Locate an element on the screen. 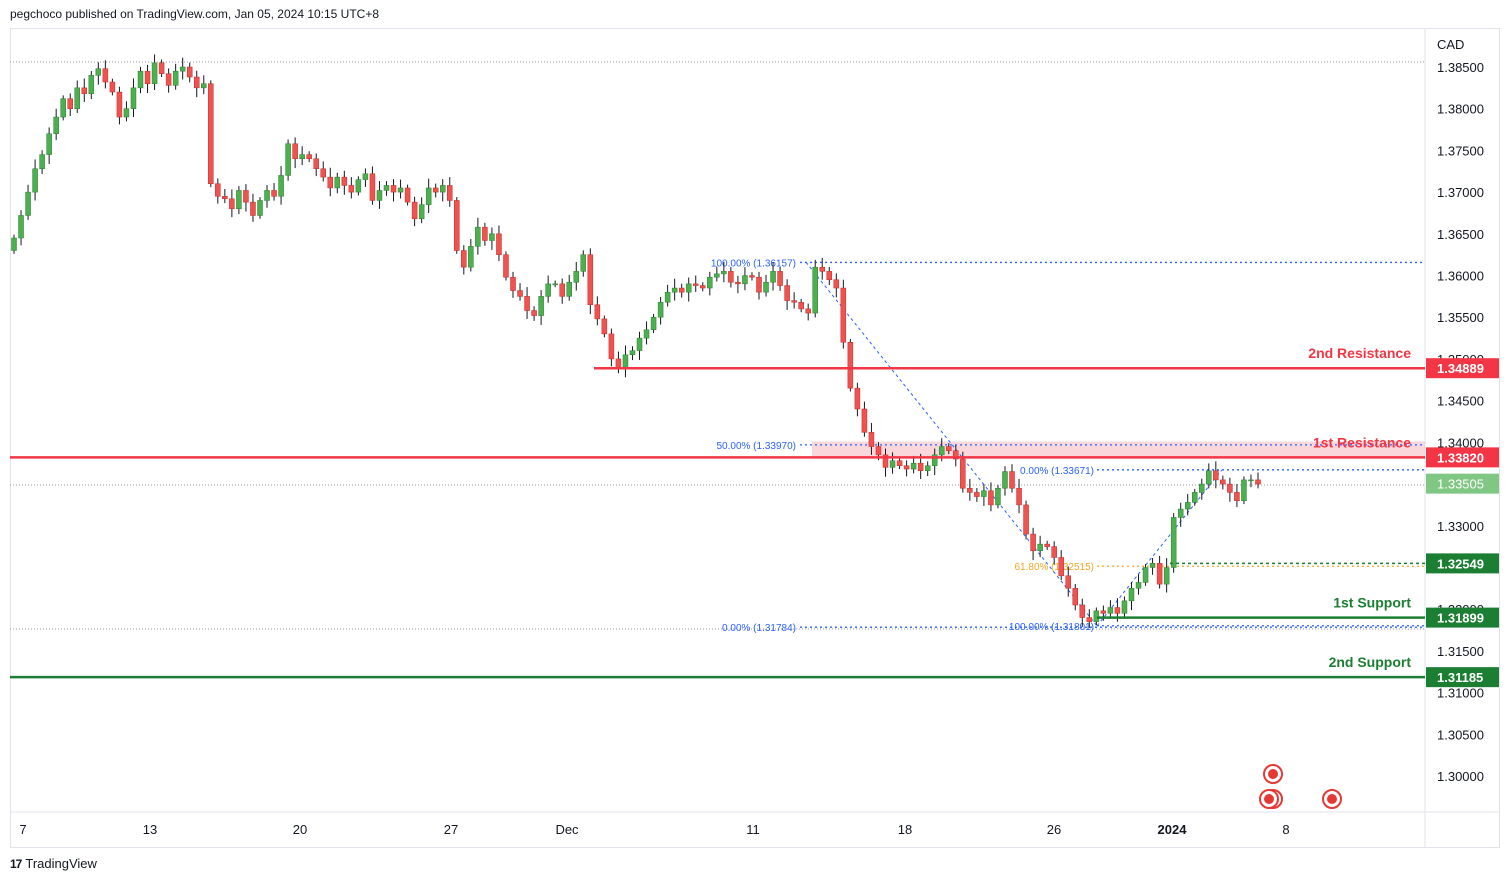 The width and height of the screenshot is (1512, 883). price-tick-label: 1.31000 is located at coordinates (1460, 693).